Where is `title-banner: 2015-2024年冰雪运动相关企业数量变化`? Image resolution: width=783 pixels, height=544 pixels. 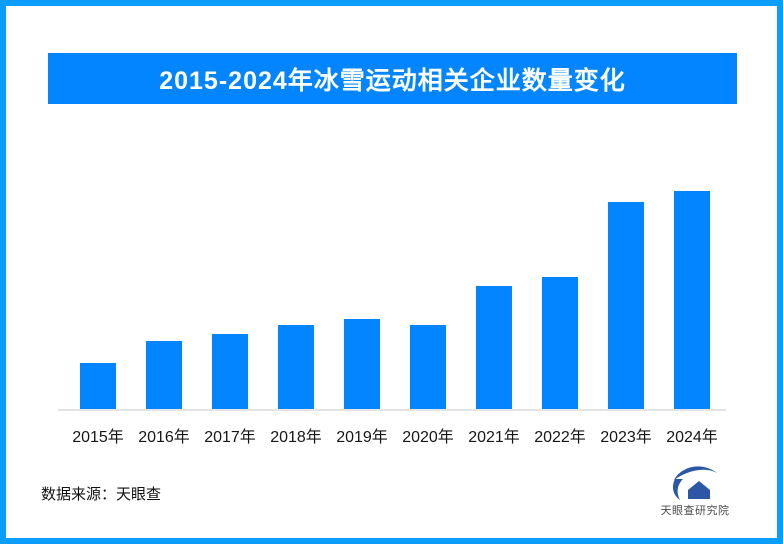 title-banner: 2015-2024年冰雪运动相关企业数量变化 is located at coordinates (392, 78).